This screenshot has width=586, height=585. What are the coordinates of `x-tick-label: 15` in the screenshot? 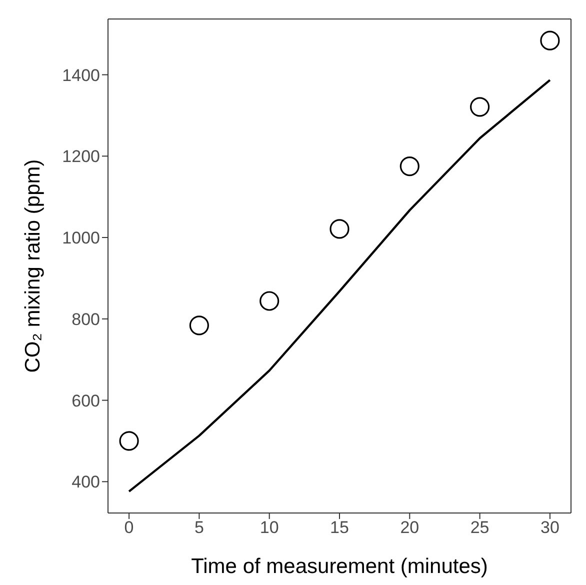 It's located at (339, 528).